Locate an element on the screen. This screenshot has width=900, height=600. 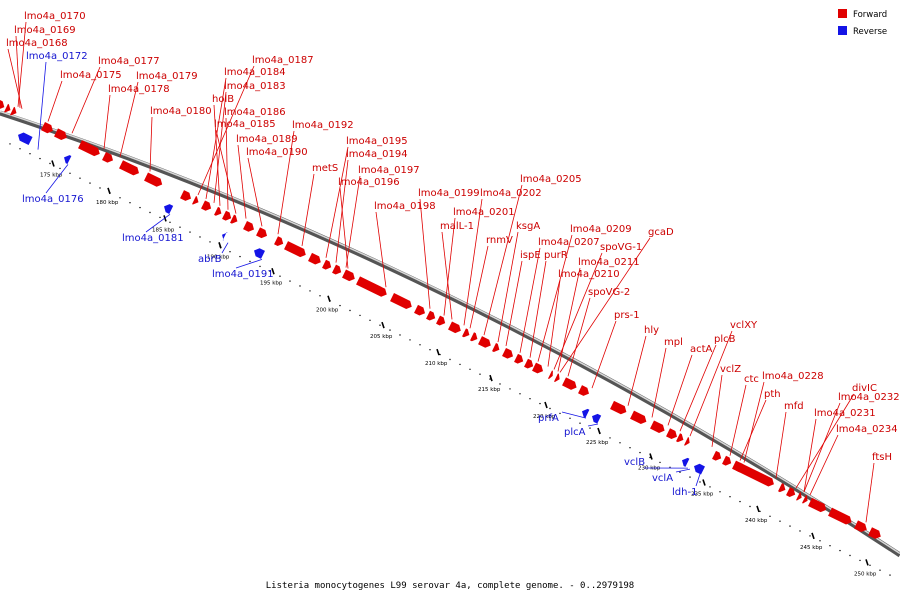
forward-gene-label: ispE is located at coordinates (530, 255).